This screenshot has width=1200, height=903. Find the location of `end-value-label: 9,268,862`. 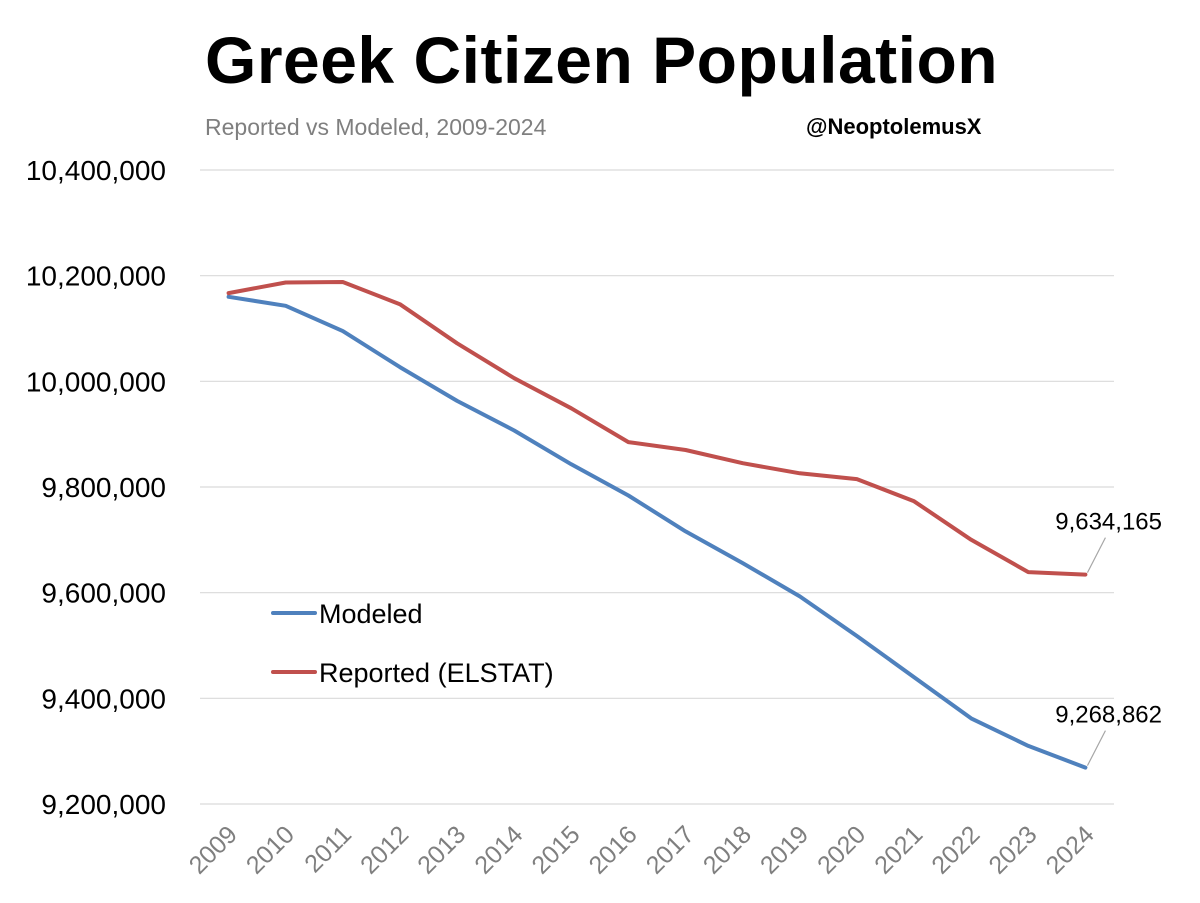

end-value-label: 9,268,862 is located at coordinates (1108, 715).